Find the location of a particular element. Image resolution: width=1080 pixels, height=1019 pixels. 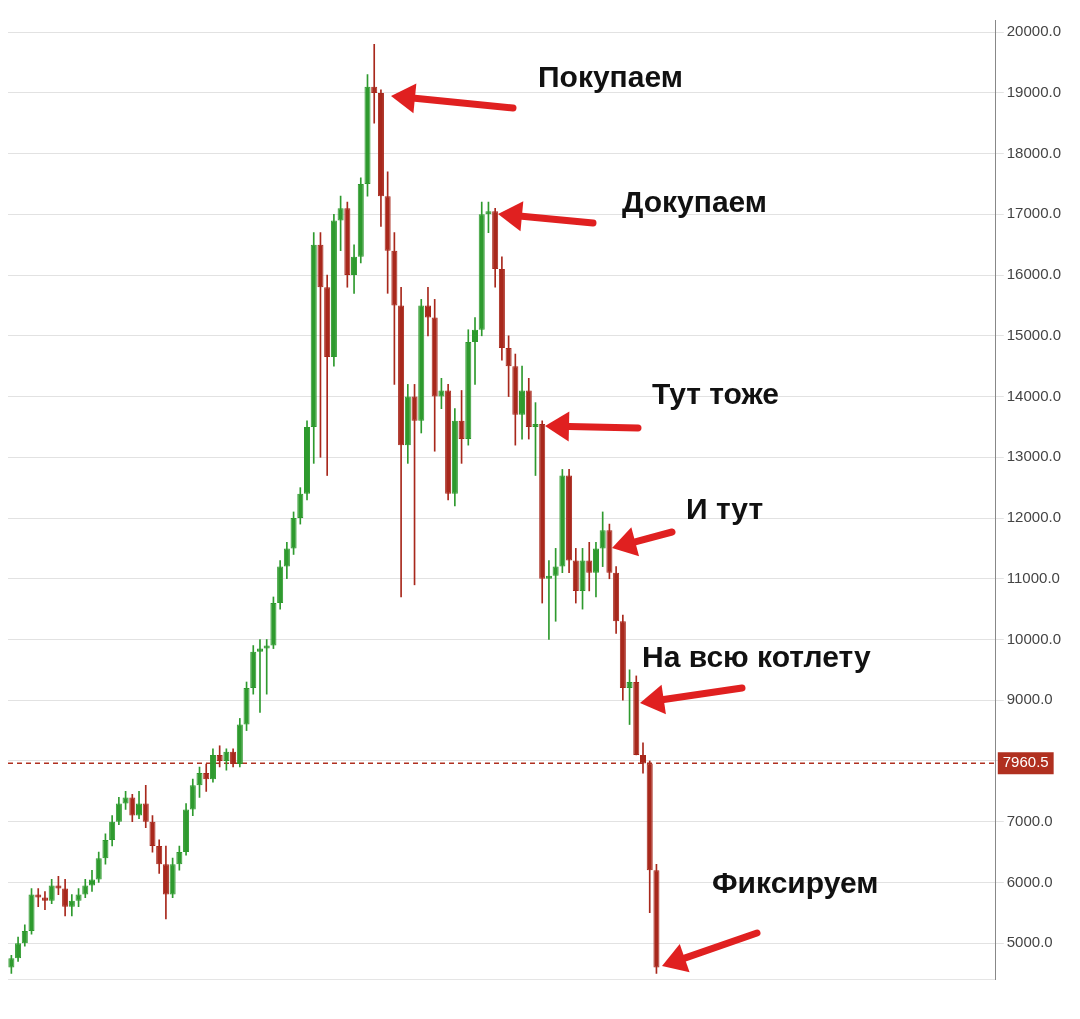

y-tick-label: 19000.0 is located at coordinates (1034, 92).